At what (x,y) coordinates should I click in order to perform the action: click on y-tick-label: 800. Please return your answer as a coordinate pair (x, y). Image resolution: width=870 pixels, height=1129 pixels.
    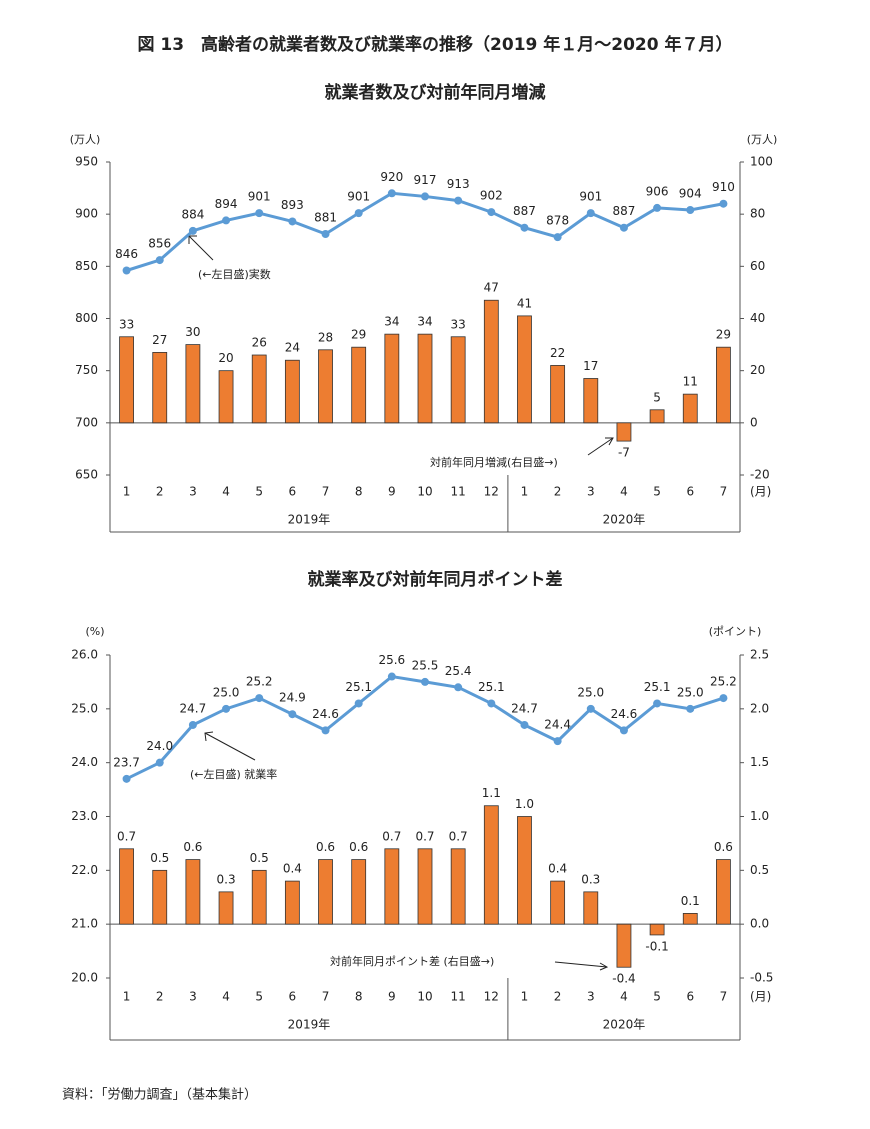
    Looking at the image, I should click on (86, 318).